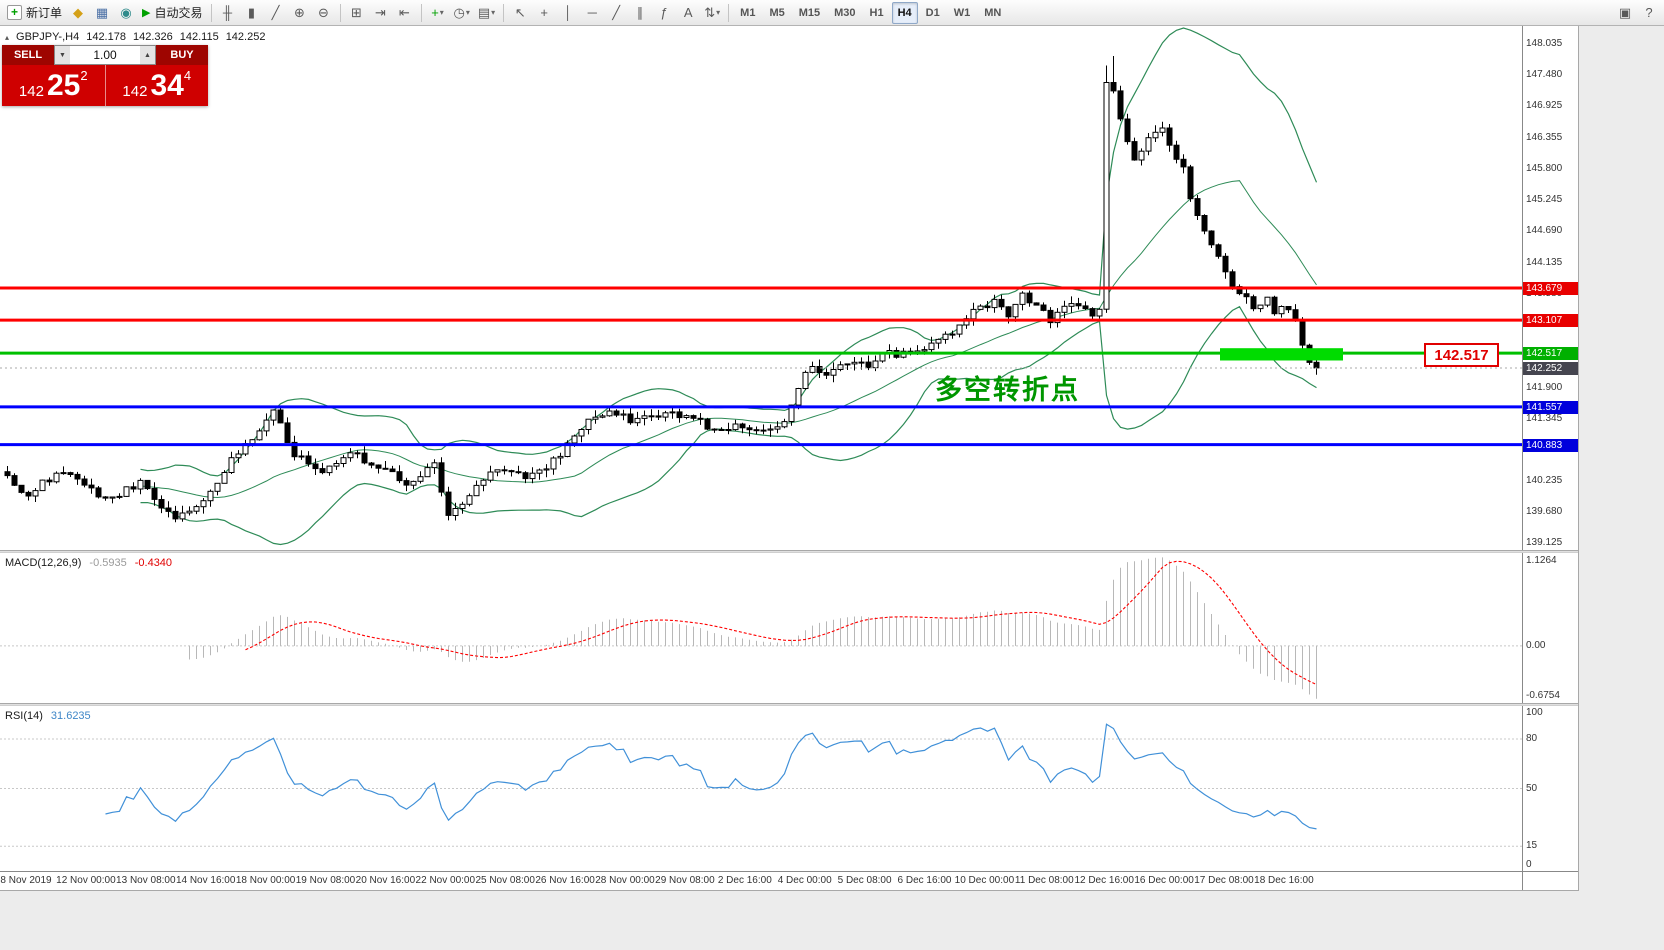  I want to click on time-axis-label: 6 Dec 16:00, so click(924, 880).